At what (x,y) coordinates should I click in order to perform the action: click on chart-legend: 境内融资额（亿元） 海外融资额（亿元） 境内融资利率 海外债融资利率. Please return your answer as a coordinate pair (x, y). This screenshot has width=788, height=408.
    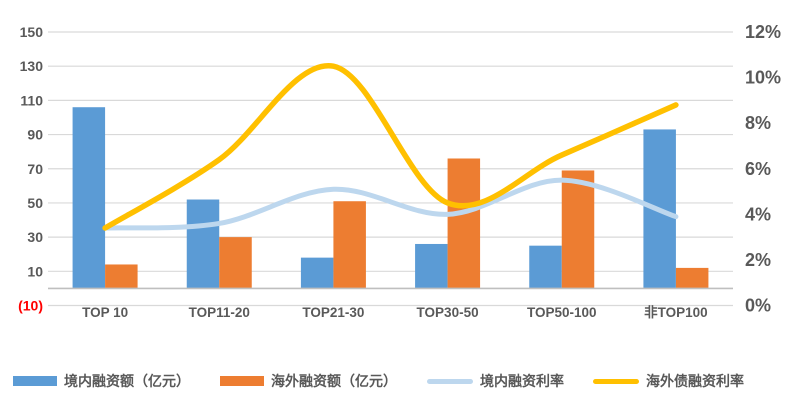
    Looking at the image, I should click on (394, 381).